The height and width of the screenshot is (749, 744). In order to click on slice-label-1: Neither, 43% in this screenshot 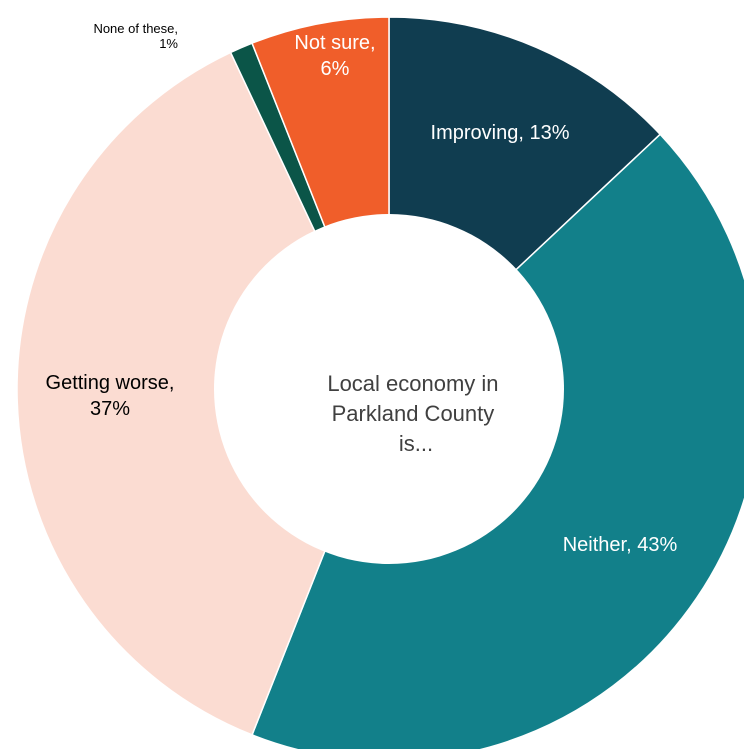, I will do `click(620, 545)`.